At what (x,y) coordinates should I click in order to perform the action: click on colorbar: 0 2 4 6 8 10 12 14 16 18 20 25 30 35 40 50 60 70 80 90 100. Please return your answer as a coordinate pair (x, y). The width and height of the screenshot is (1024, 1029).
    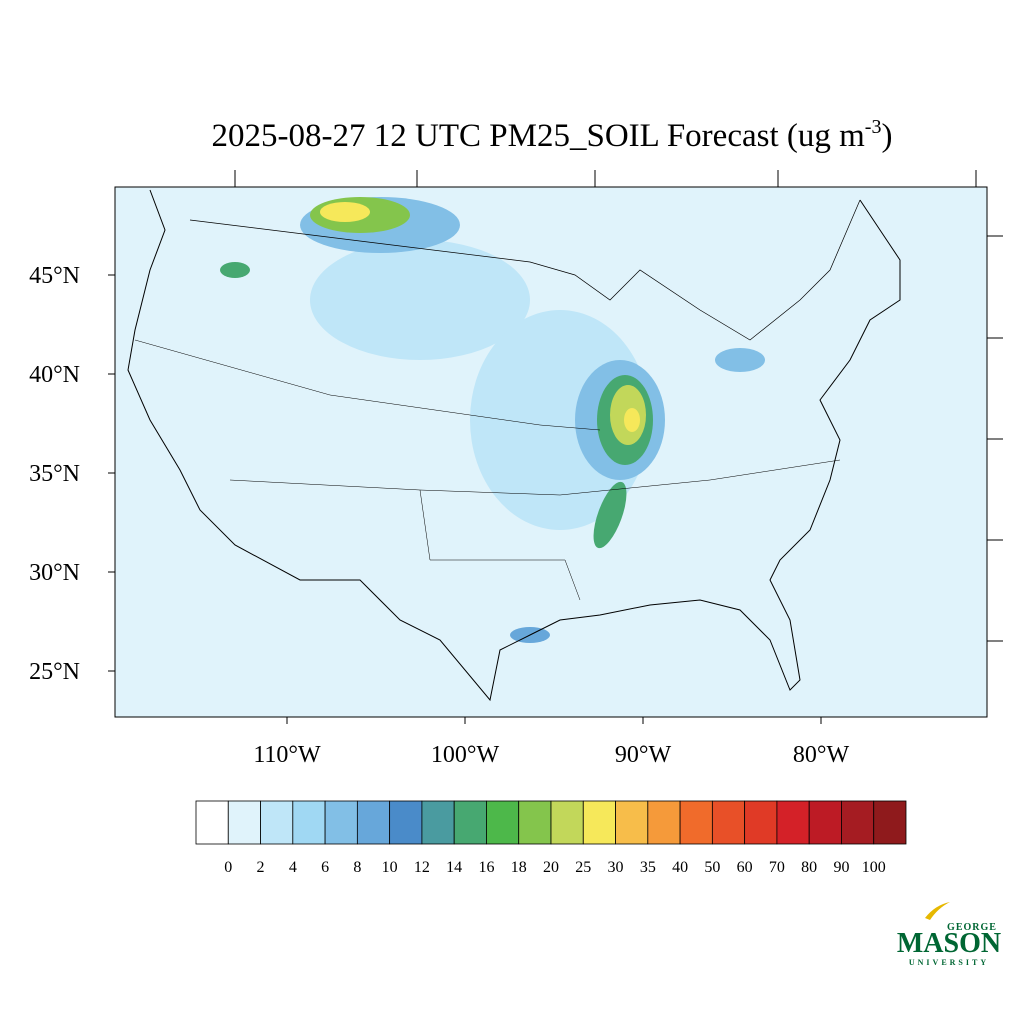
    Looking at the image, I should click on (551, 838).